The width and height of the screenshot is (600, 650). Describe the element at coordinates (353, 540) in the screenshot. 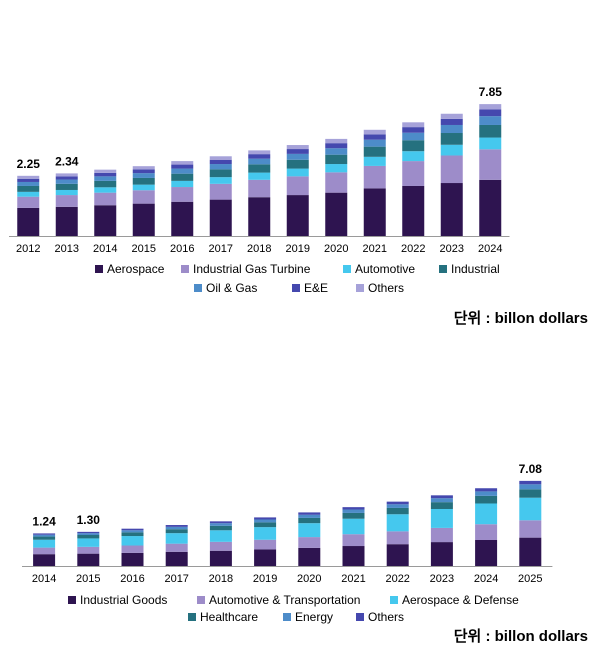

I see `bar-segment-automotive-and-transportation-2021` at that location.